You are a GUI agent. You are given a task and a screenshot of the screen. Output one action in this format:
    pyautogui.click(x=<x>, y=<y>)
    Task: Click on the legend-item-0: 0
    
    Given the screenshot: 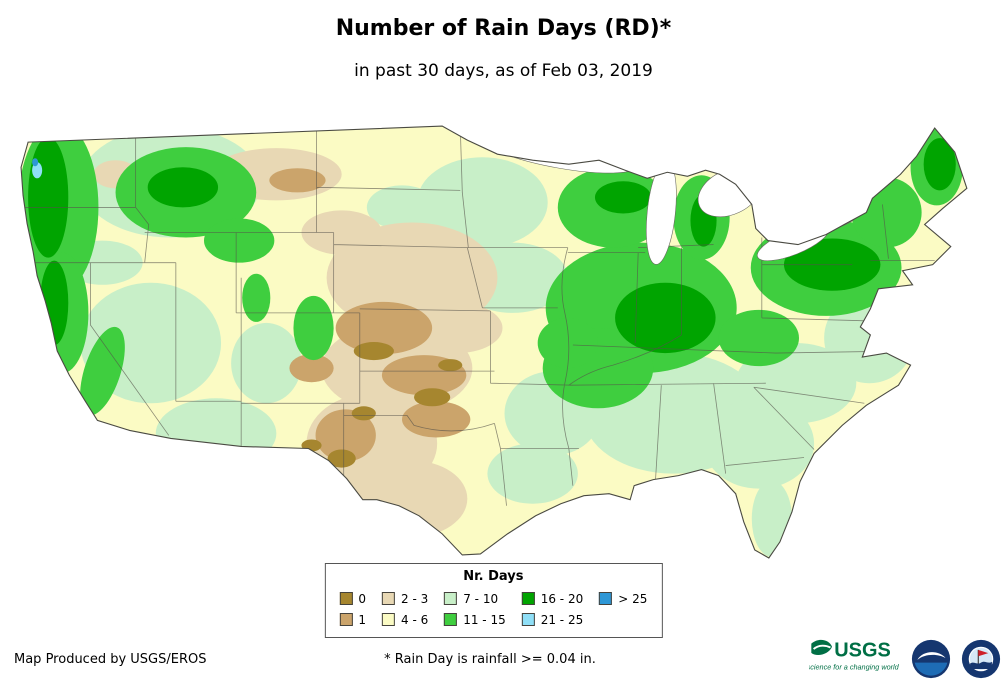 What is the action you would take?
    pyautogui.click(x=352, y=599)
    